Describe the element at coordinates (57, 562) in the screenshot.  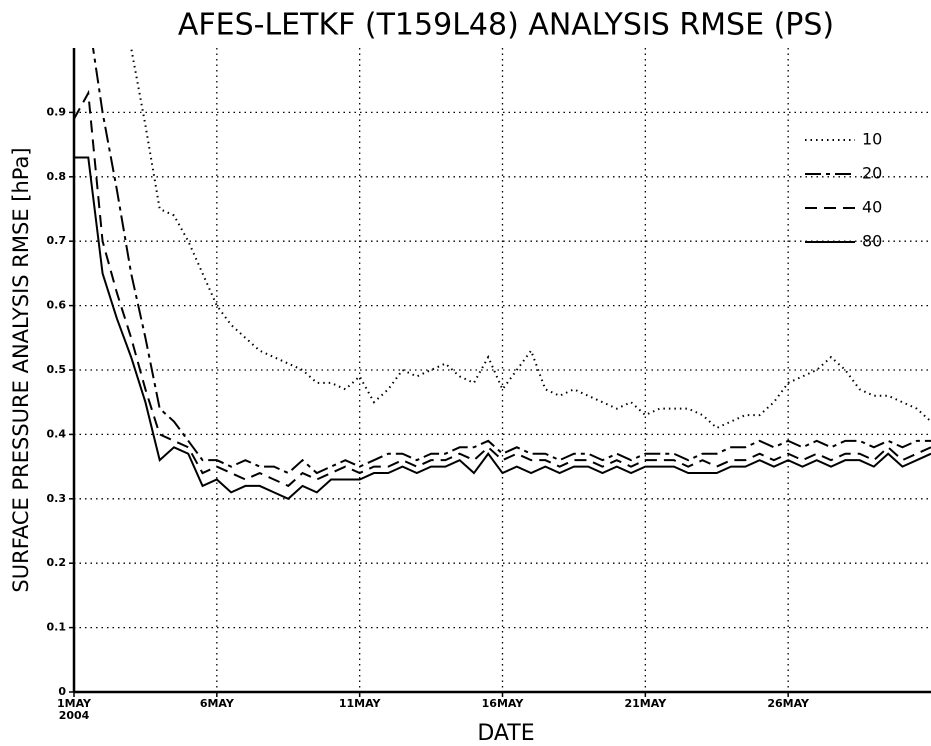
I see `y-tick-label: 0.2` at that location.